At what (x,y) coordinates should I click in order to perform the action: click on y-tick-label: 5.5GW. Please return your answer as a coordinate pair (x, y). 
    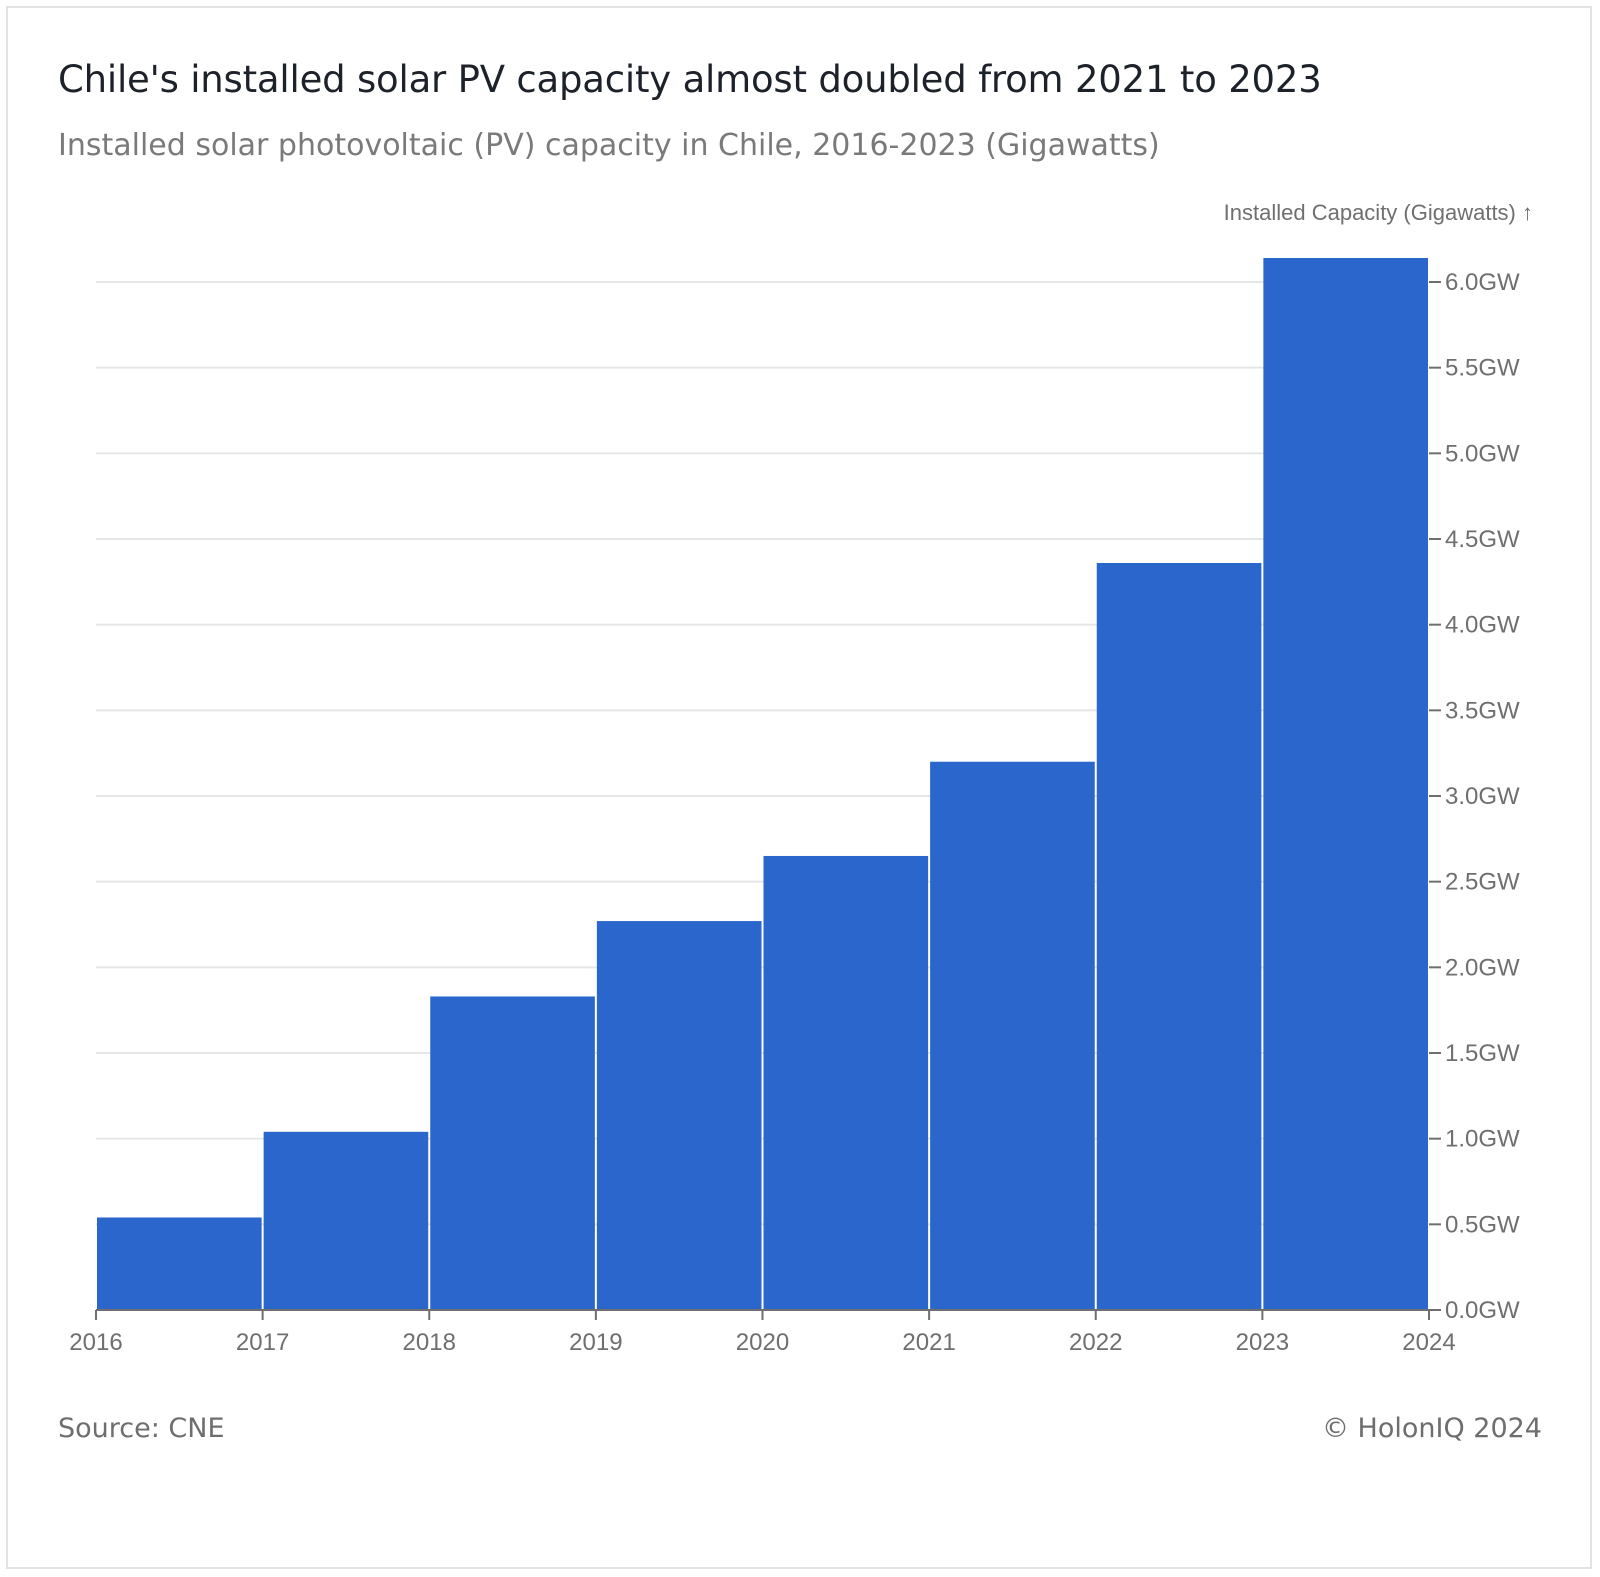
    Looking at the image, I should click on (1482, 368).